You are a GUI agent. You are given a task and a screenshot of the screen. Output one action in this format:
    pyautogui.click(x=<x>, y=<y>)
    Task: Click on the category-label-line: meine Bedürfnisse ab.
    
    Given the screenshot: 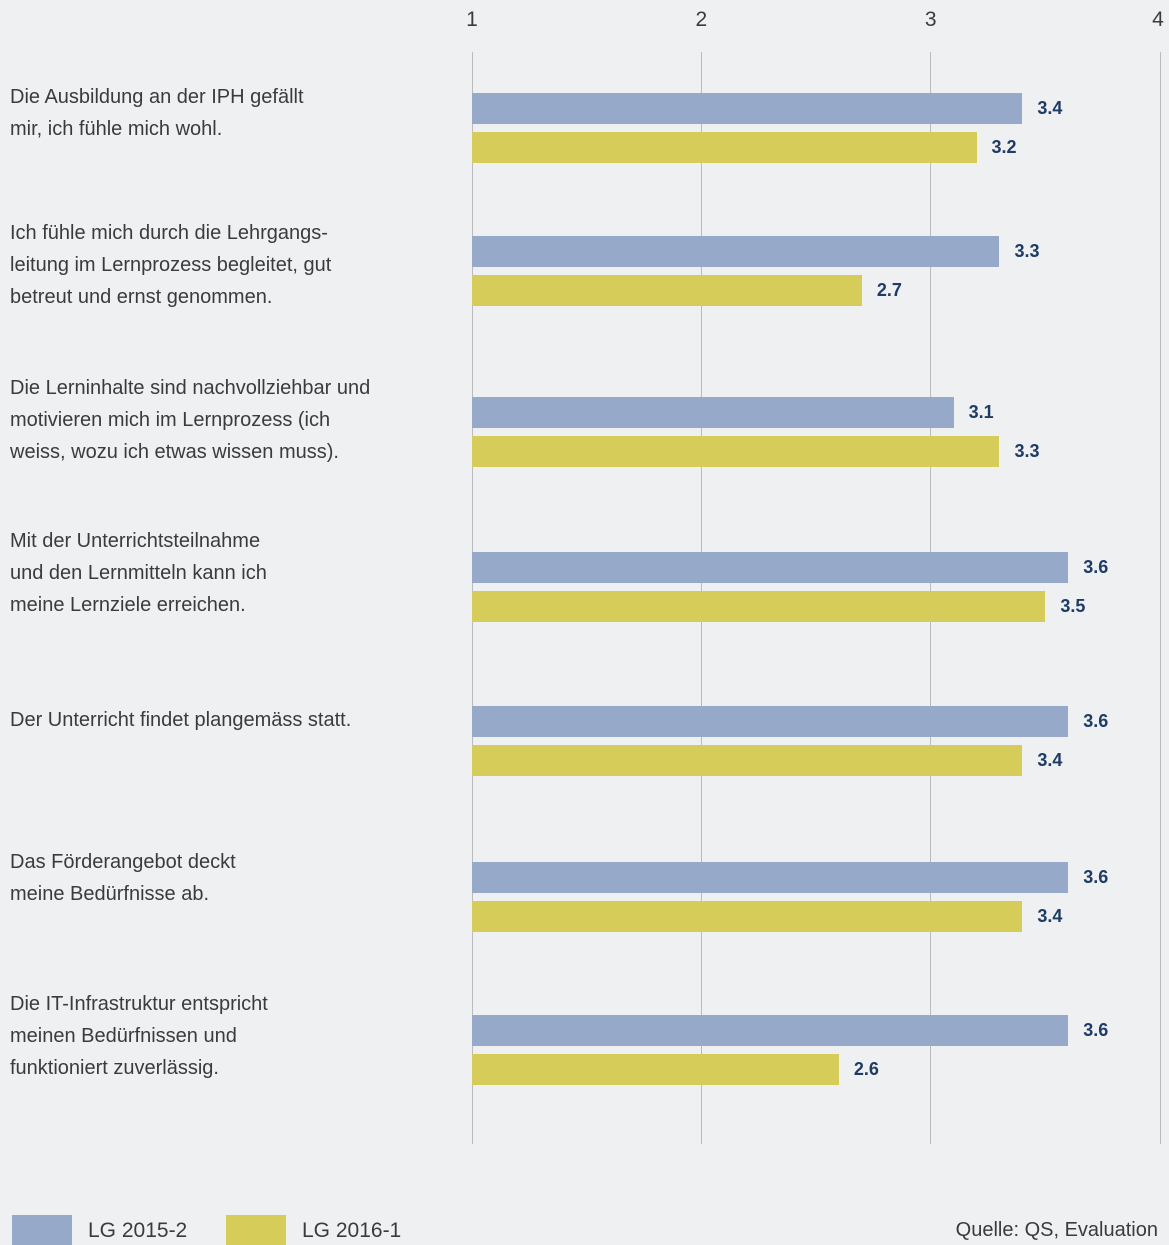 What is the action you would take?
    pyautogui.click(x=110, y=894)
    